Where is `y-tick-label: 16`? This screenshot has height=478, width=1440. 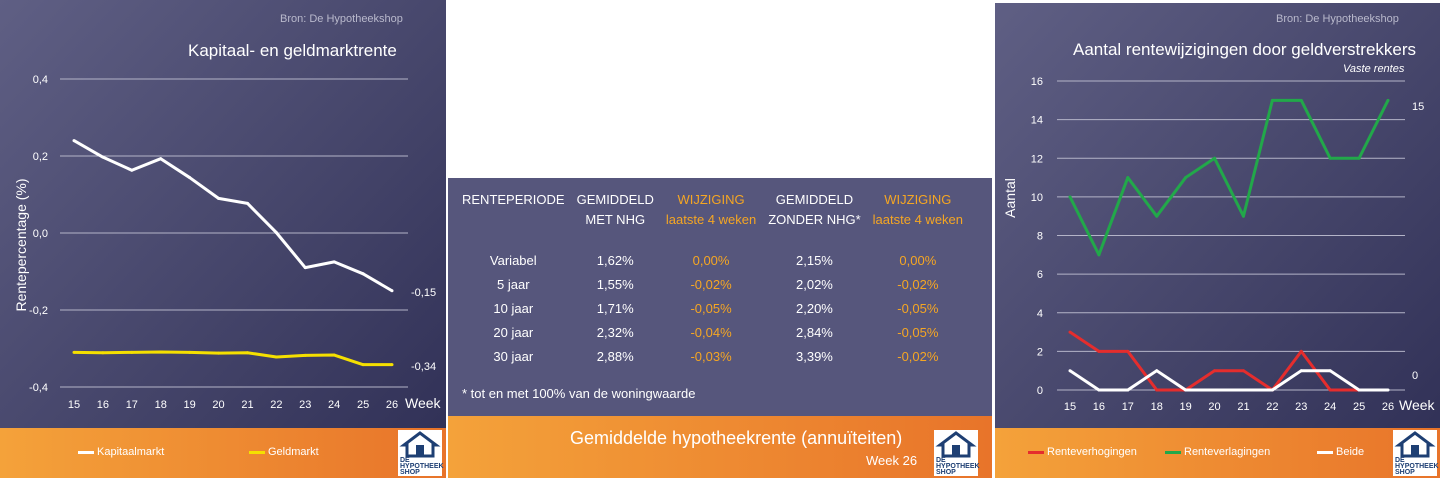 y-tick-label: 16 is located at coordinates (1037, 82).